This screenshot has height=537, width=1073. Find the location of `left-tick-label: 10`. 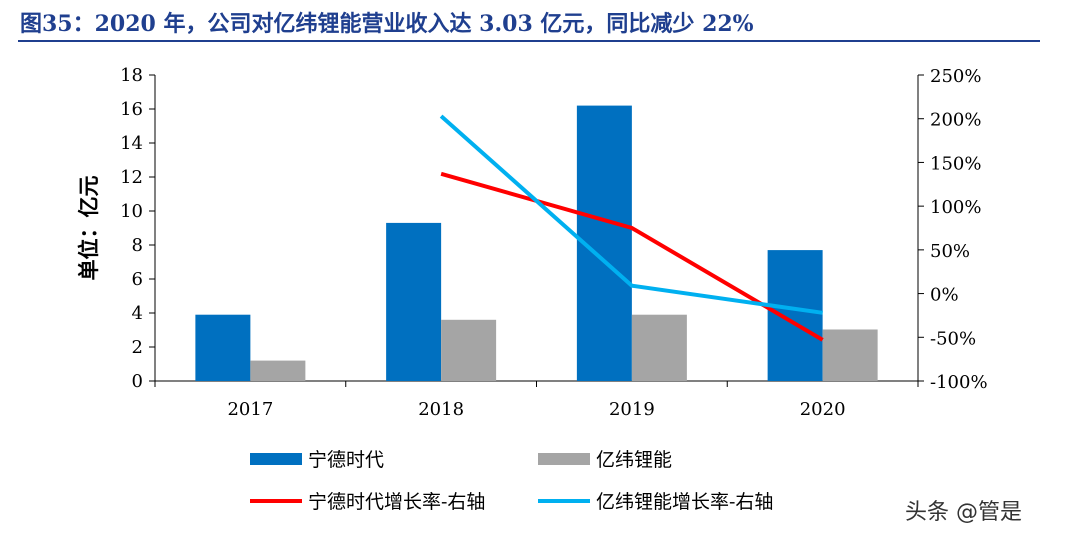

left-tick-label: 10 is located at coordinates (131, 211).